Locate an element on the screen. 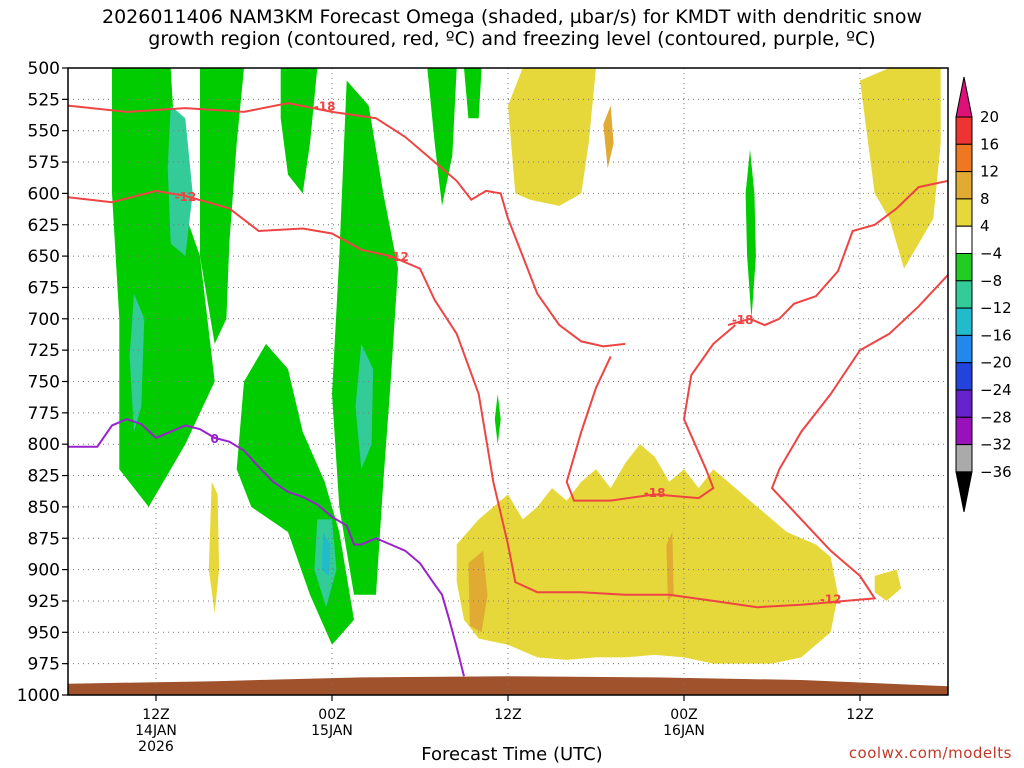 The width and height of the screenshot is (1024, 768). y-tick-label: 625 is located at coordinates (44, 226).